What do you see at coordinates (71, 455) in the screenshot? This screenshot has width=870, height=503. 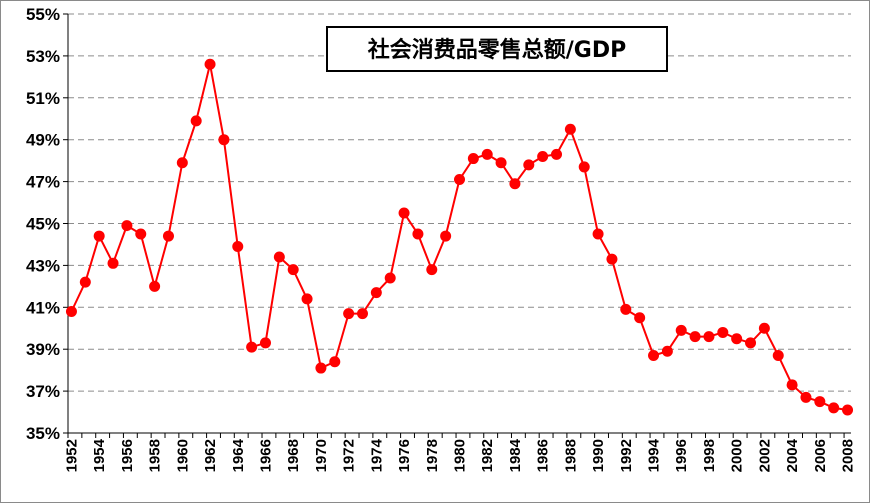 I see `x-tick-label: 1952` at bounding box center [71, 455].